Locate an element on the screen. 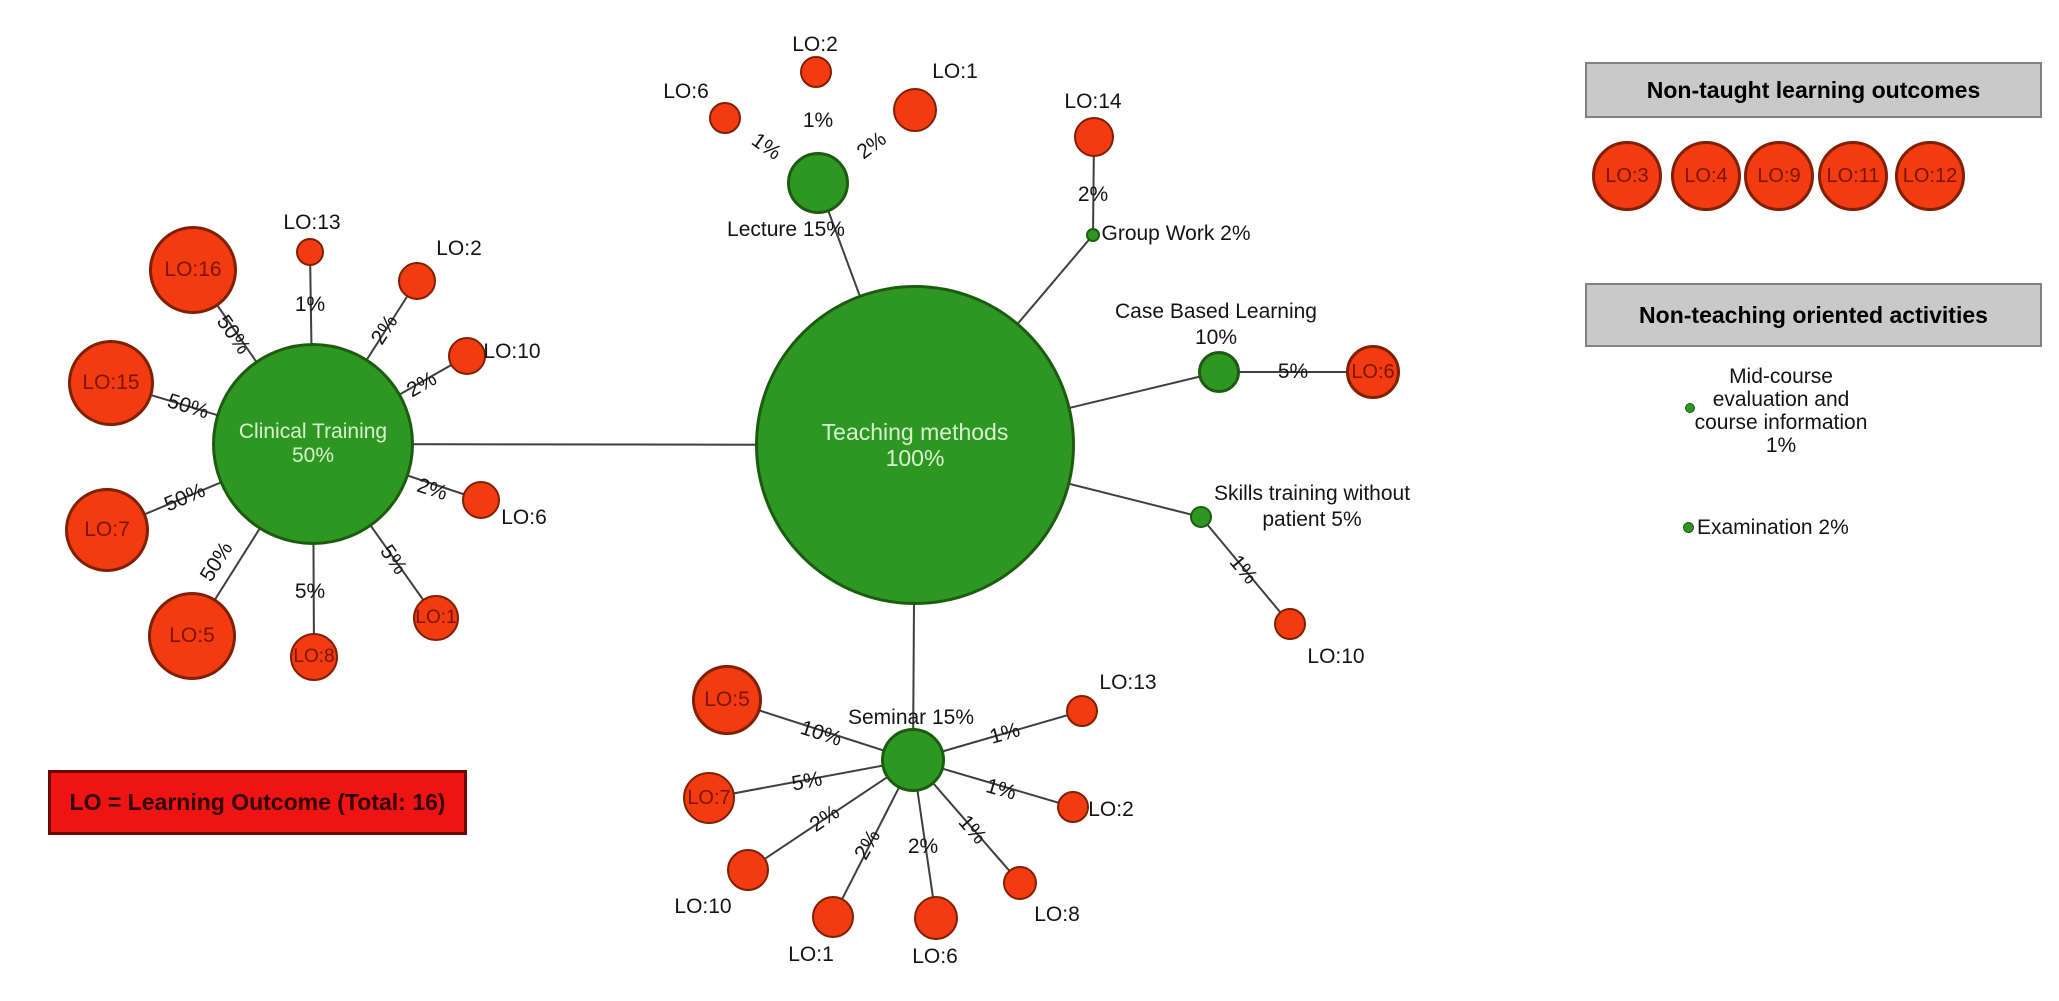 Image resolution: width=2059 pixels, height=1001 pixels. lo-node-cbl-lo6: LO:6 is located at coordinates (1373, 372).